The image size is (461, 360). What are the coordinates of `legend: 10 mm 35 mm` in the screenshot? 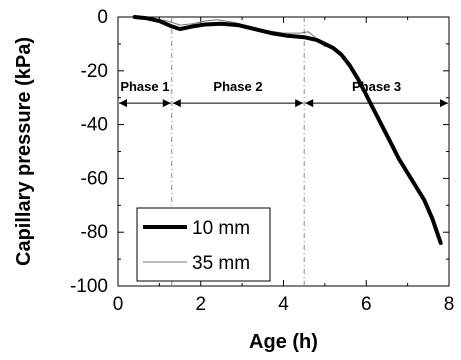 It's located at (203, 244).